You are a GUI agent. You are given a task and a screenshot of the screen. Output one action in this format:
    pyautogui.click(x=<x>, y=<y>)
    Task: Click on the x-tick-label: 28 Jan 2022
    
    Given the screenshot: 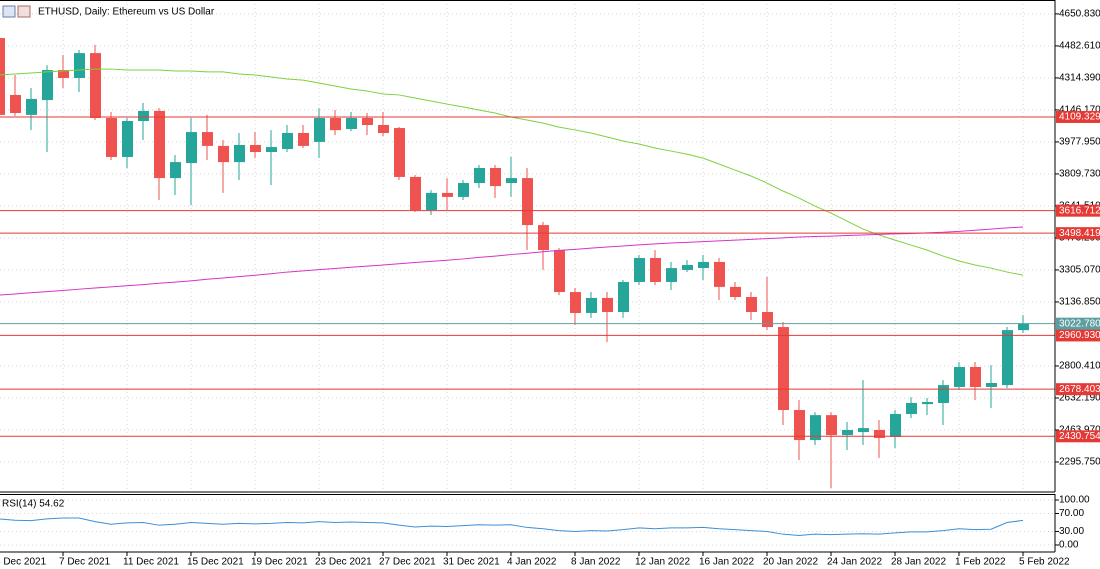 What is the action you would take?
    pyautogui.click(x=918, y=562)
    